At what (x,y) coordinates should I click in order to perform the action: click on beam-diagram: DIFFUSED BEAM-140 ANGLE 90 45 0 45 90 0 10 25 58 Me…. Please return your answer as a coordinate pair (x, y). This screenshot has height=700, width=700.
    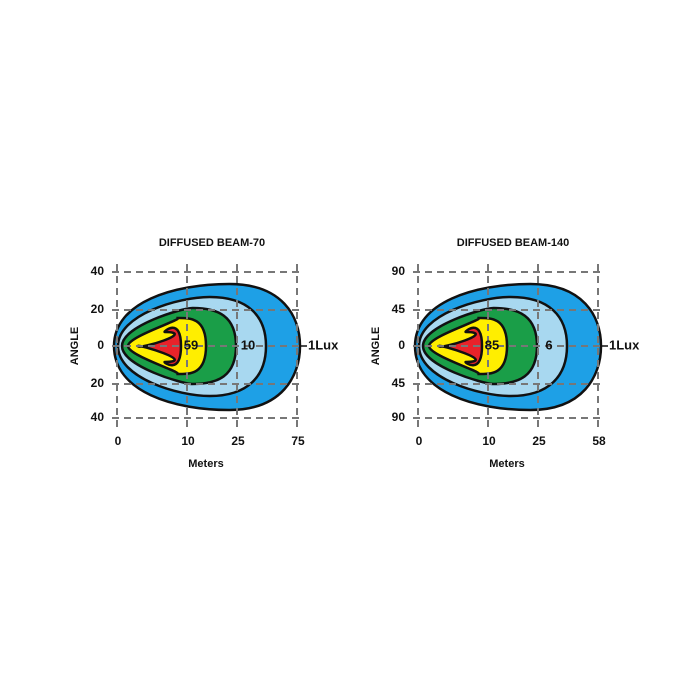
    Looking at the image, I should click on (505, 353).